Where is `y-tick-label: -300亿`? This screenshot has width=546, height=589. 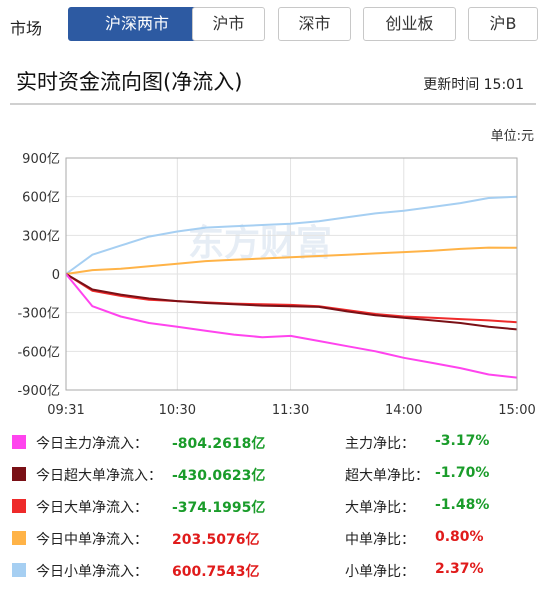 y-tick-label: -300亿 is located at coordinates (38, 314).